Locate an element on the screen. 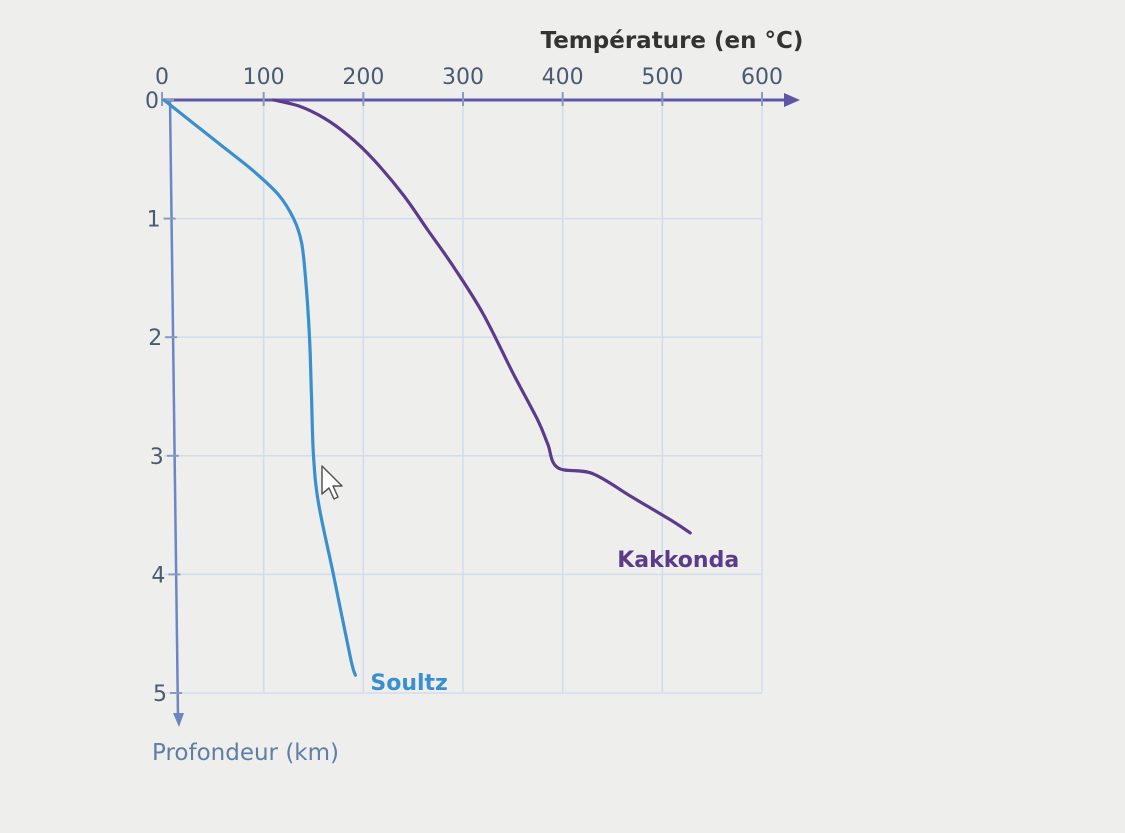 Image resolution: width=1125 pixels, height=833 pixels. x-axis-title: Température (en °C) is located at coordinates (672, 41).